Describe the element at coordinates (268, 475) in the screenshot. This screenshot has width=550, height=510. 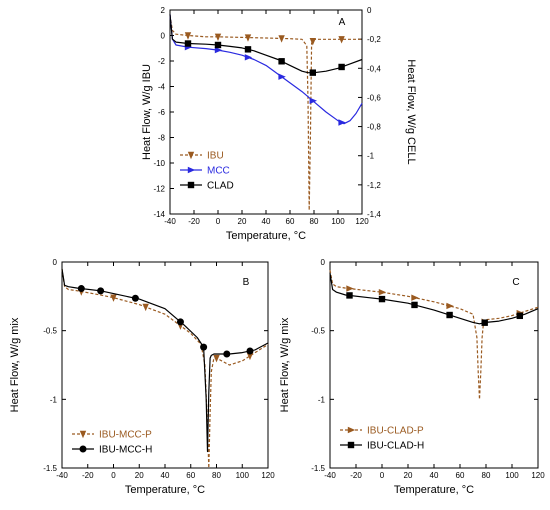
I see `panel-B-xtick-label: 120` at that location.